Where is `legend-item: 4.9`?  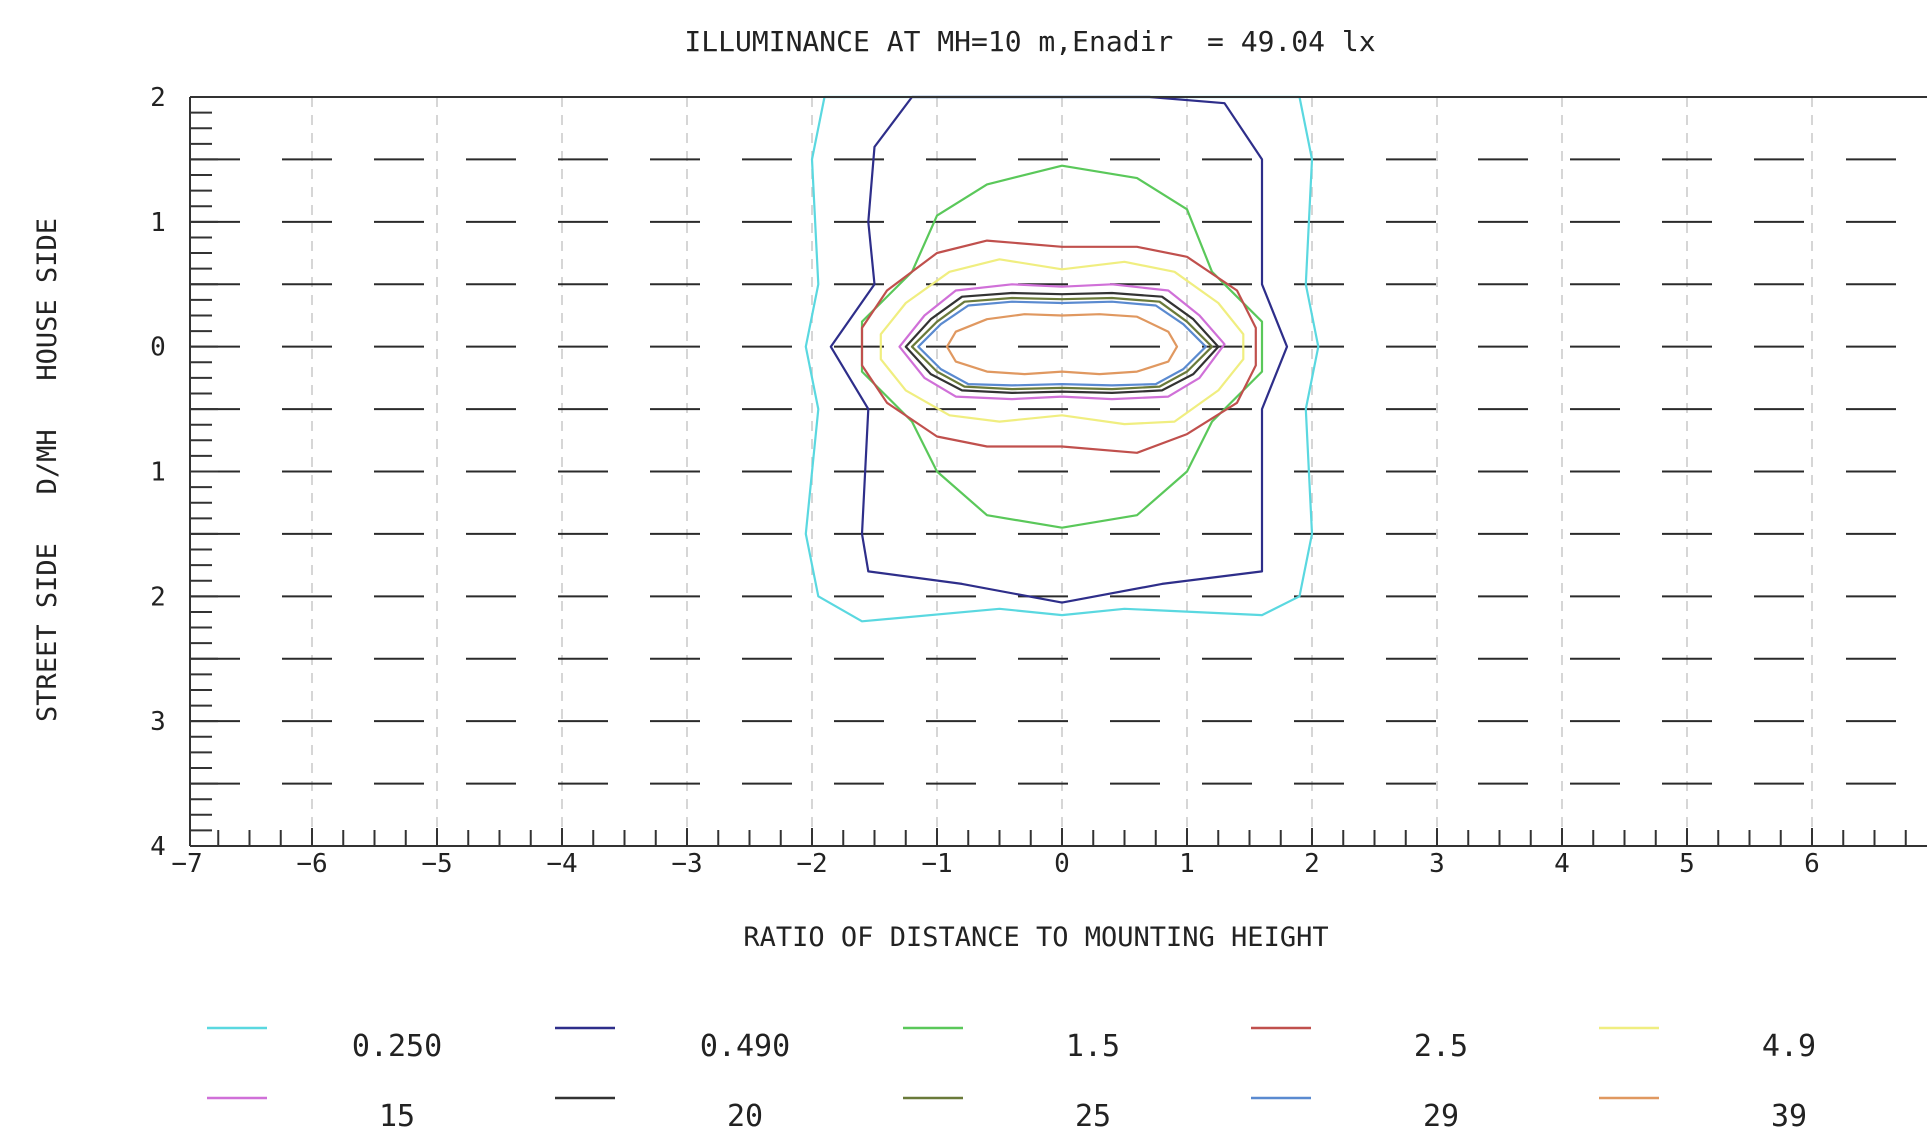 legend-item: 4.9 is located at coordinates (1707, 1045).